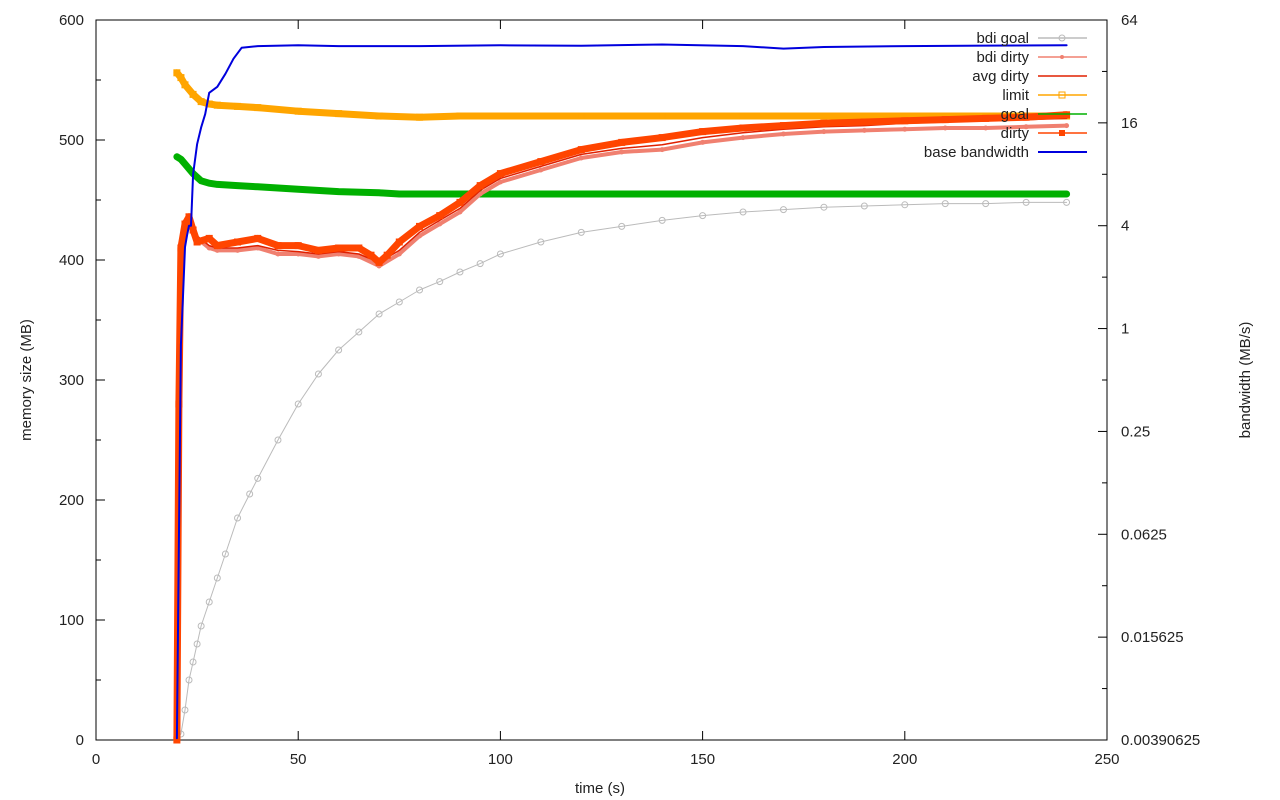  I want to click on y-tick-label: 200, so click(71, 500).